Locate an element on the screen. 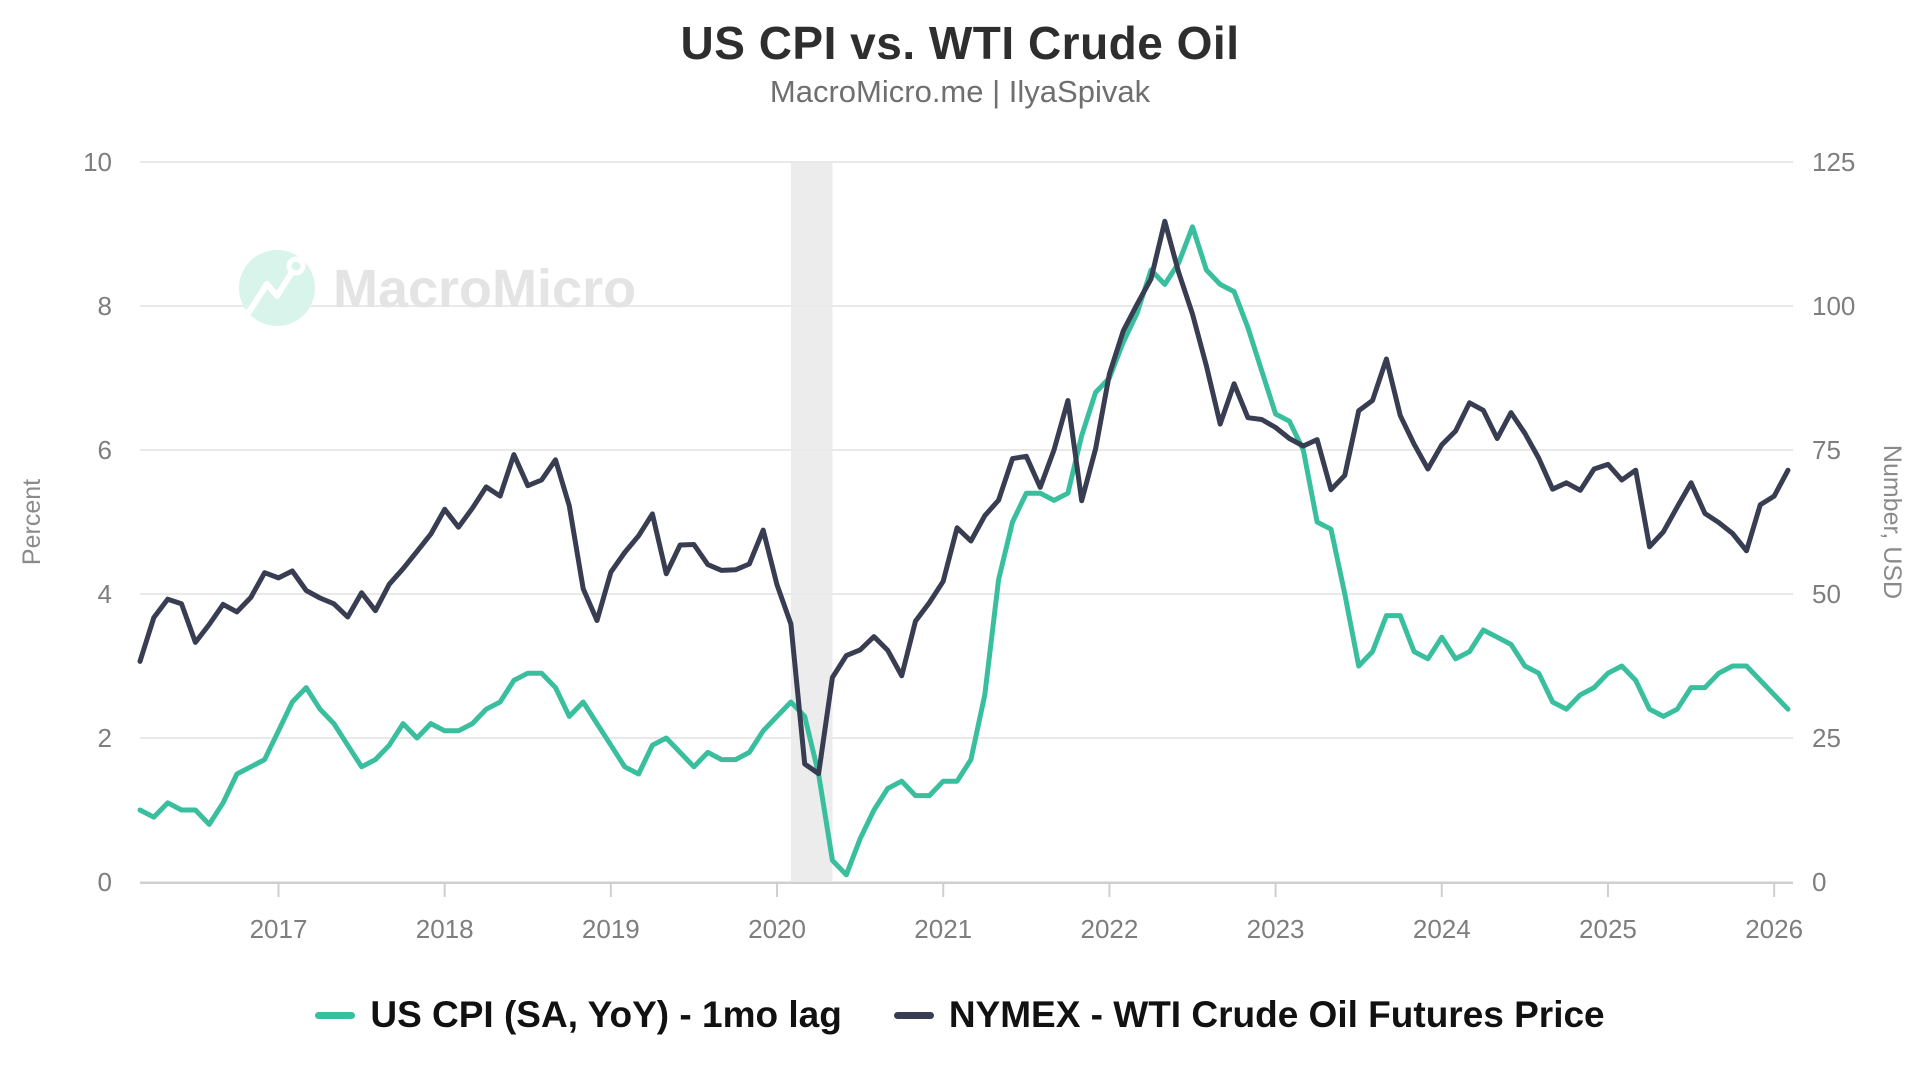 This screenshot has width=1920, height=1080. legend-item-oil: NYMEX - WTI Crude Oil Futures Price is located at coordinates (1249, 1015).